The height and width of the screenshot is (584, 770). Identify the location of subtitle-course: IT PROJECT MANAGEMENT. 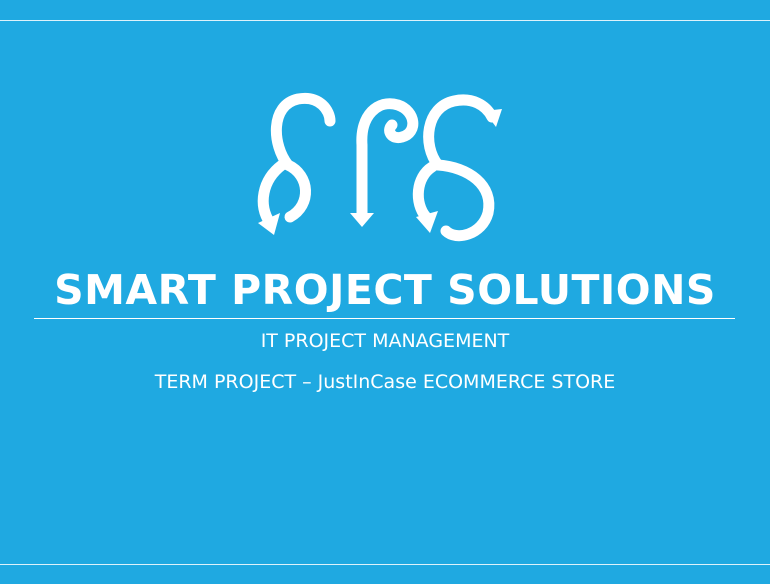
(385, 341).